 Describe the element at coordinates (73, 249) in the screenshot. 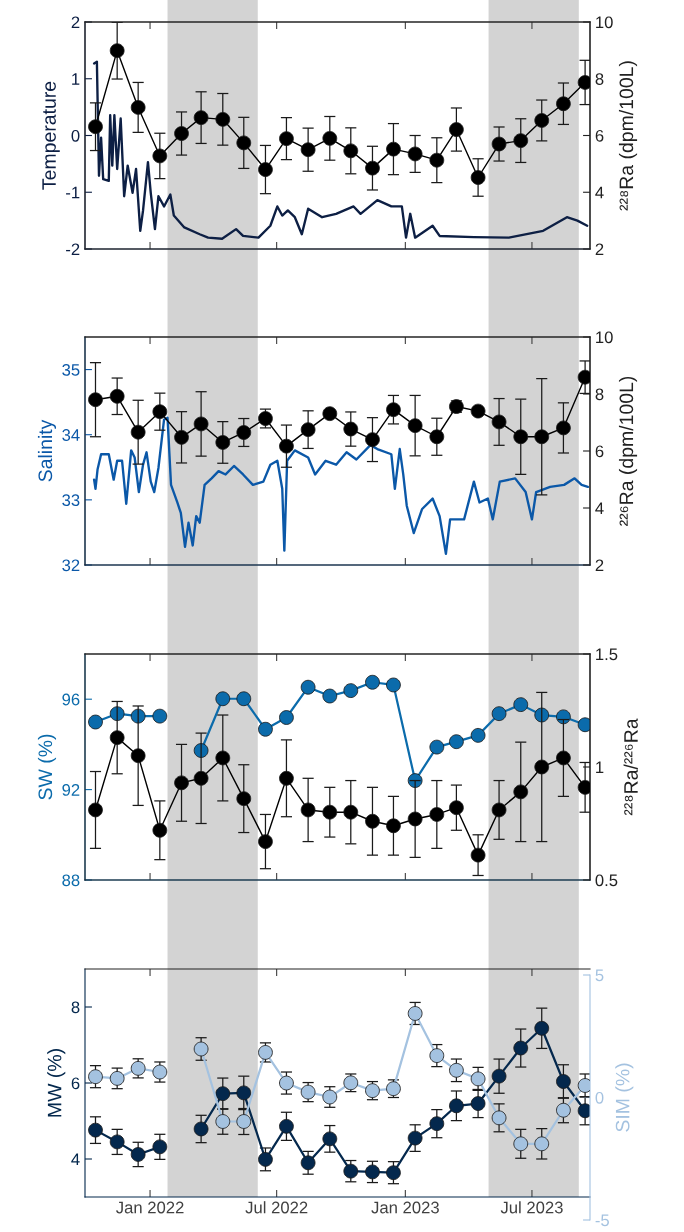

I see `y-tick-label: -2` at that location.